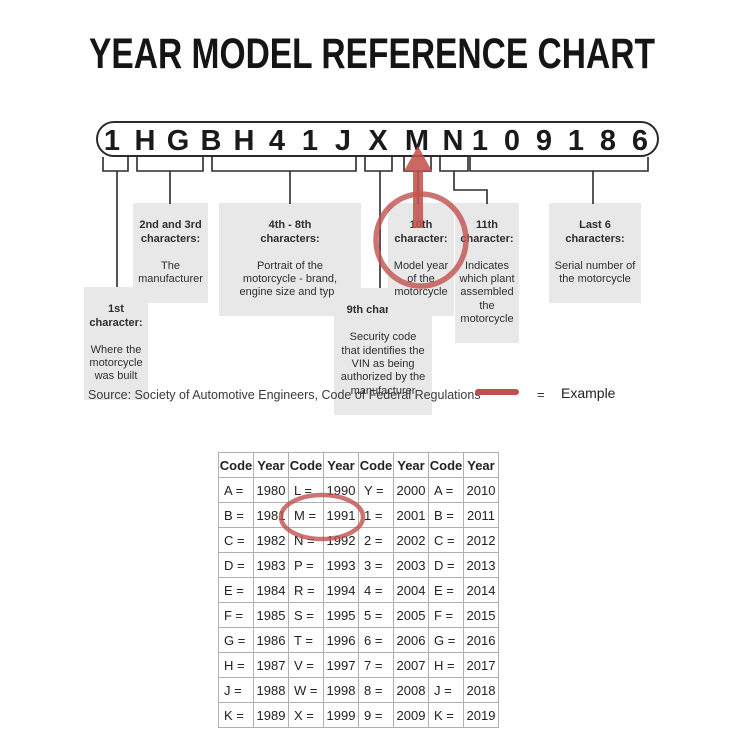  What do you see at coordinates (411, 490) in the screenshot?
I see `table-cell: 2000` at bounding box center [411, 490].